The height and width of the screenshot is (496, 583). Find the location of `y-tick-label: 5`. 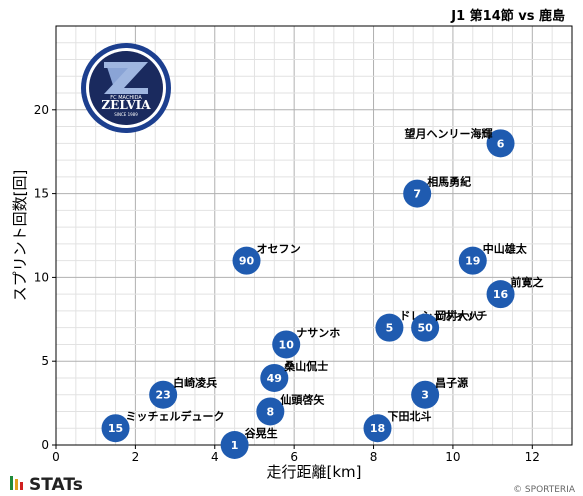

y-tick-label: 5 is located at coordinates (45, 361).